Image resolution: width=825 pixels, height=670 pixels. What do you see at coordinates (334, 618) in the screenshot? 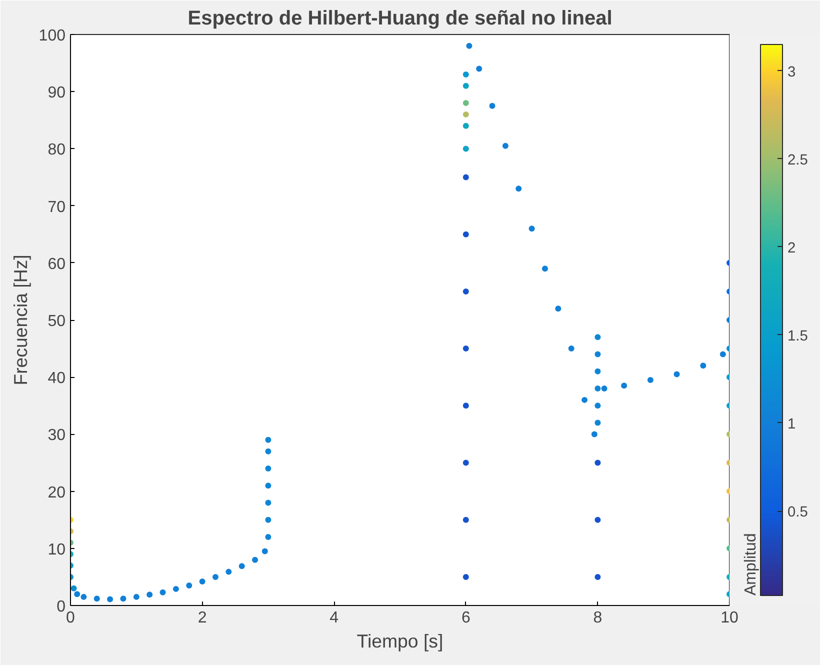
I see `x-tick-label: 4` at bounding box center [334, 618].